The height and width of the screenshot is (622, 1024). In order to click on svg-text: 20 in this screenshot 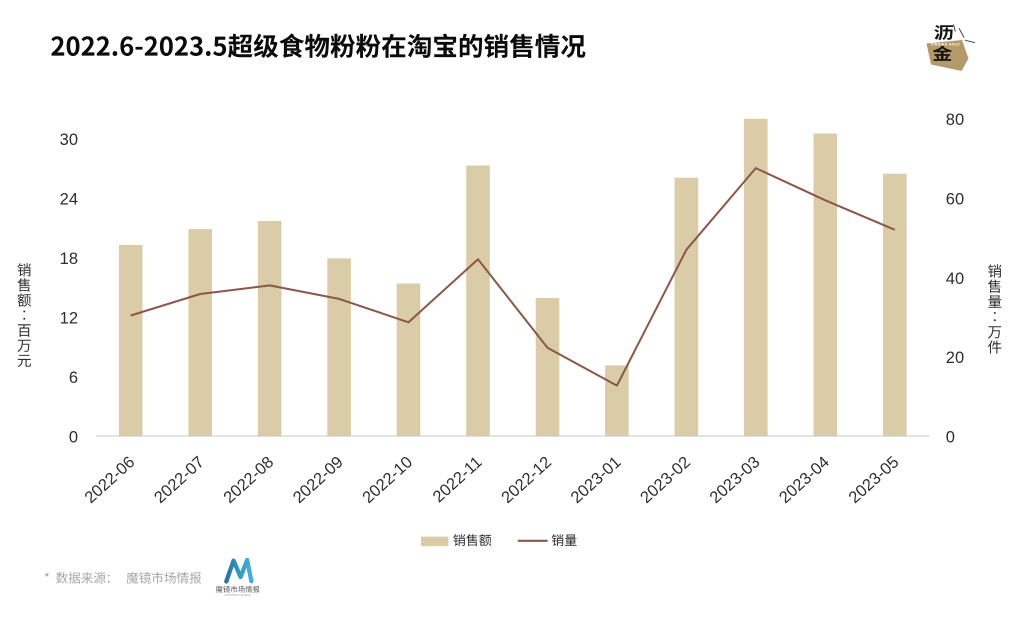, I will do `click(955, 358)`.